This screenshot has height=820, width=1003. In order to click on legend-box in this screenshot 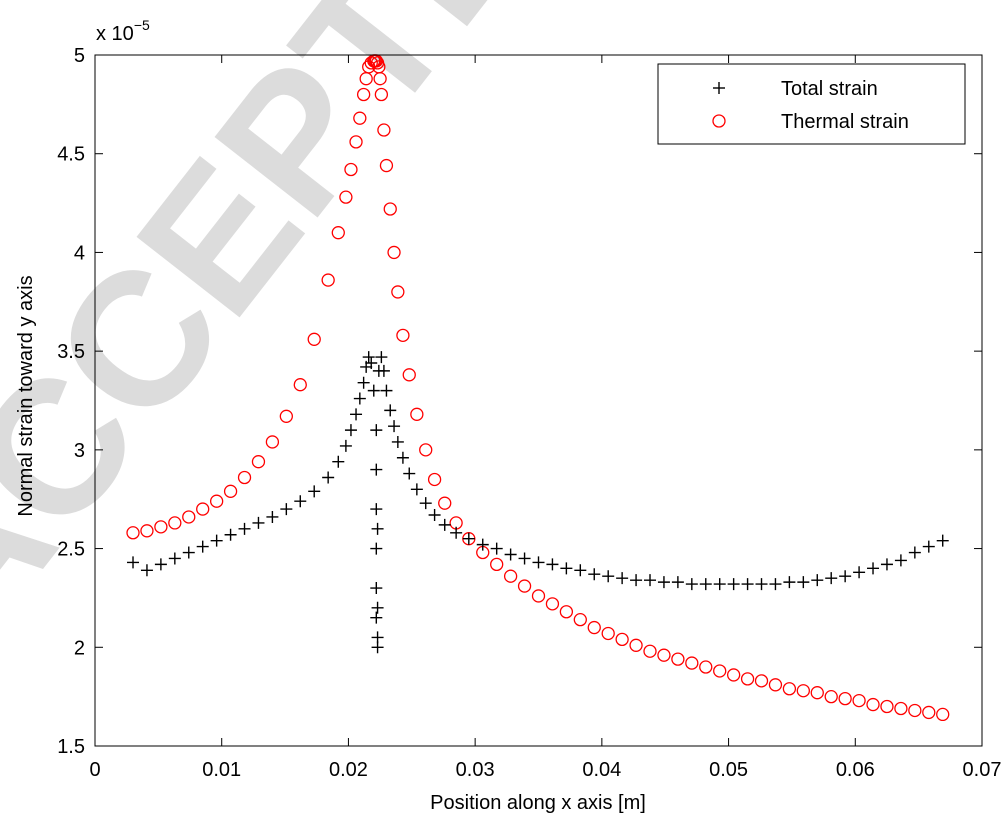, I will do `click(811, 104)`.